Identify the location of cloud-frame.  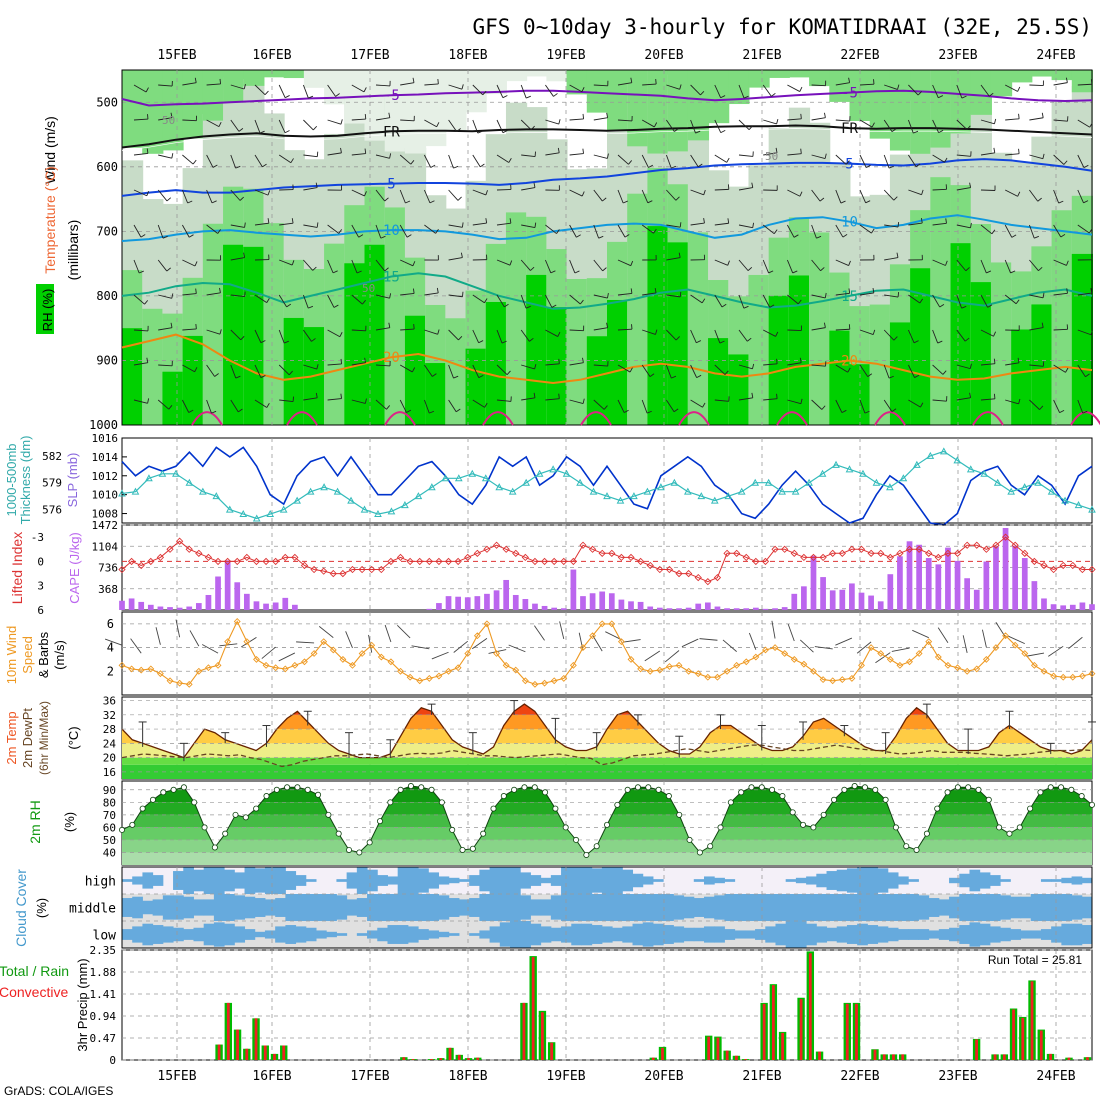
(607, 907).